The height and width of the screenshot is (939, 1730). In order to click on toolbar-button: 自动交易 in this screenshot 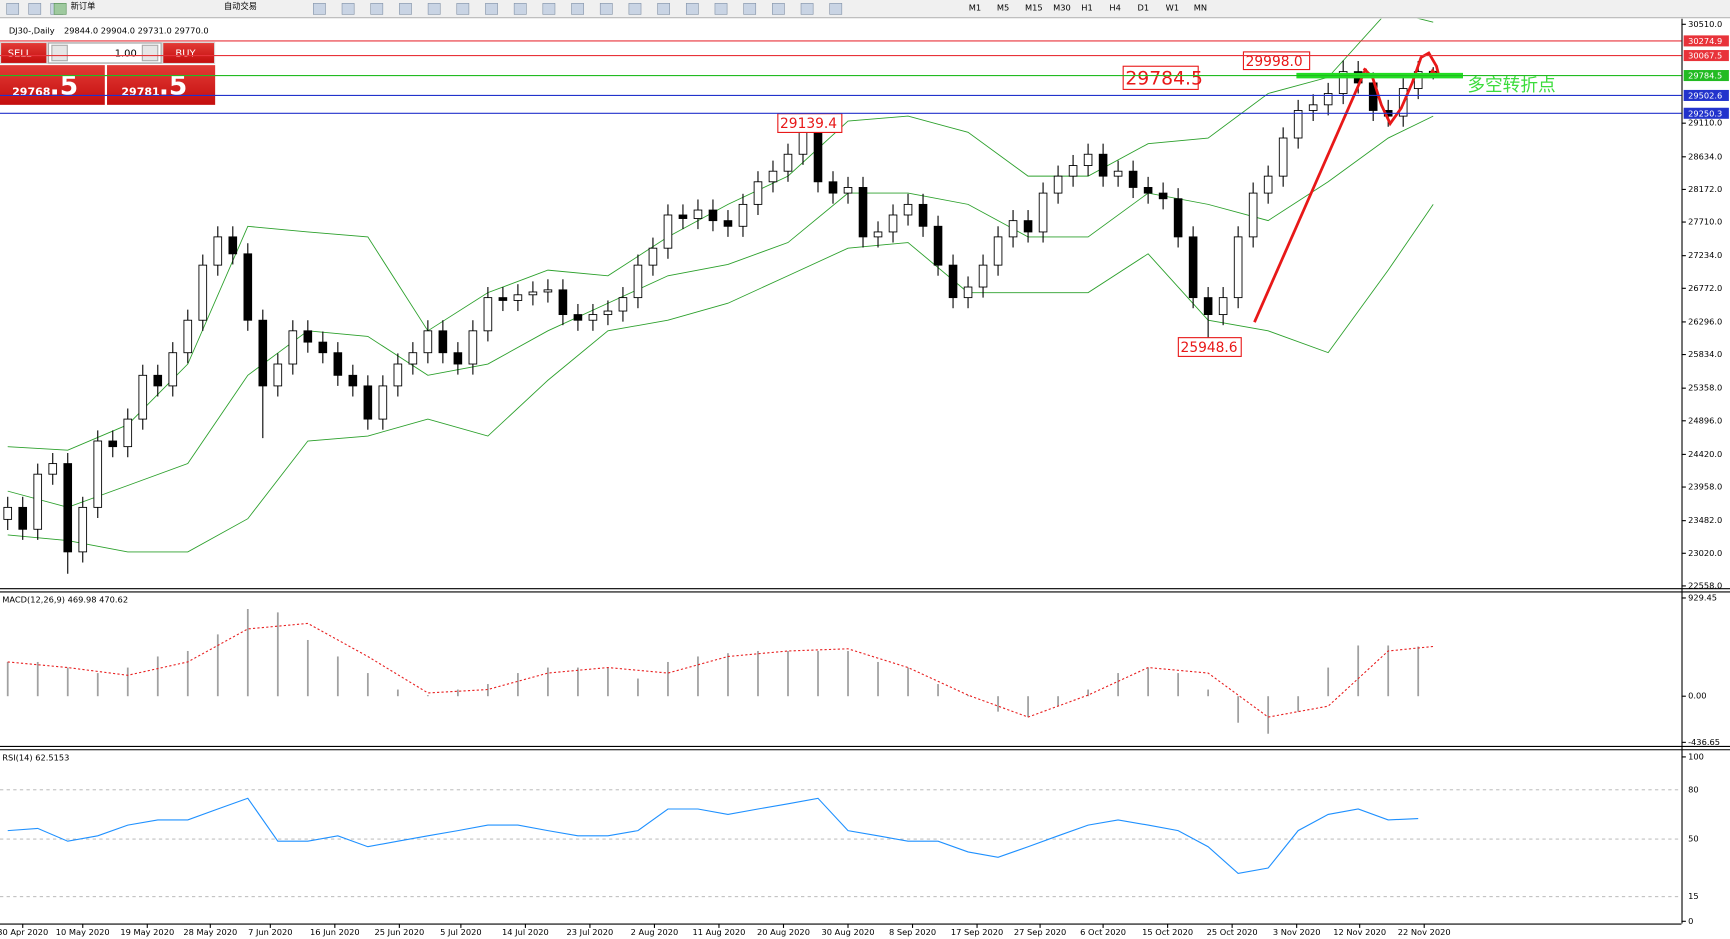, I will do `click(240, 6)`.